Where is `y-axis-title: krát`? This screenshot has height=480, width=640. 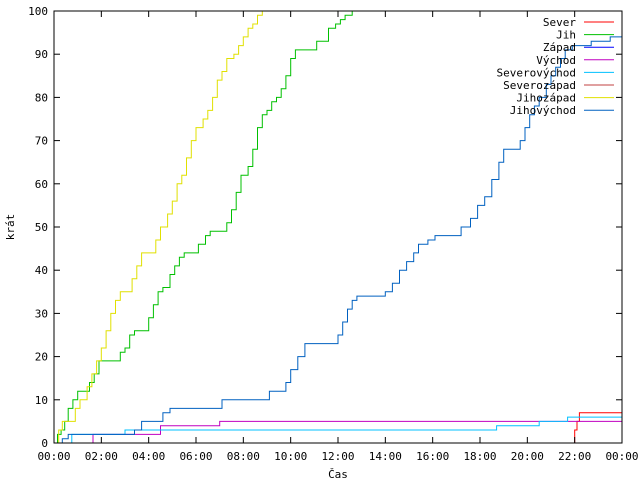
y-axis-title: krát is located at coordinates (10, 227).